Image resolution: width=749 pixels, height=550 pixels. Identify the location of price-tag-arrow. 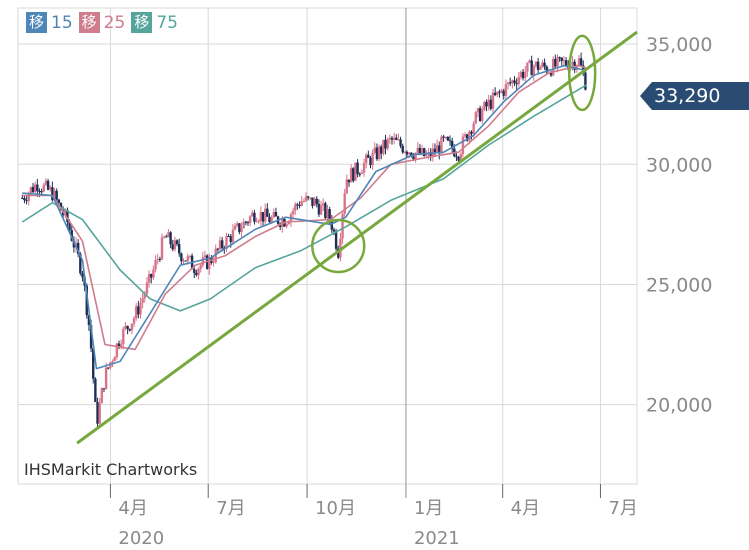
(646, 96).